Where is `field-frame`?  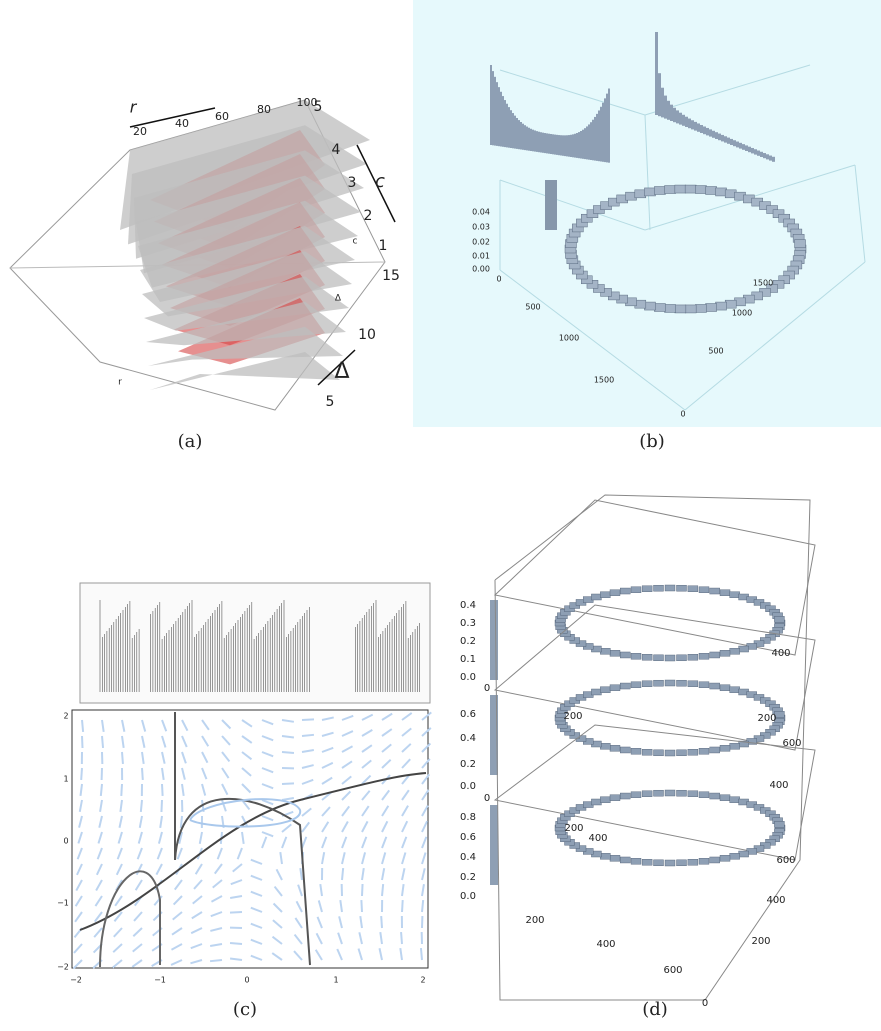
field-frame is located at coordinates (250, 839).